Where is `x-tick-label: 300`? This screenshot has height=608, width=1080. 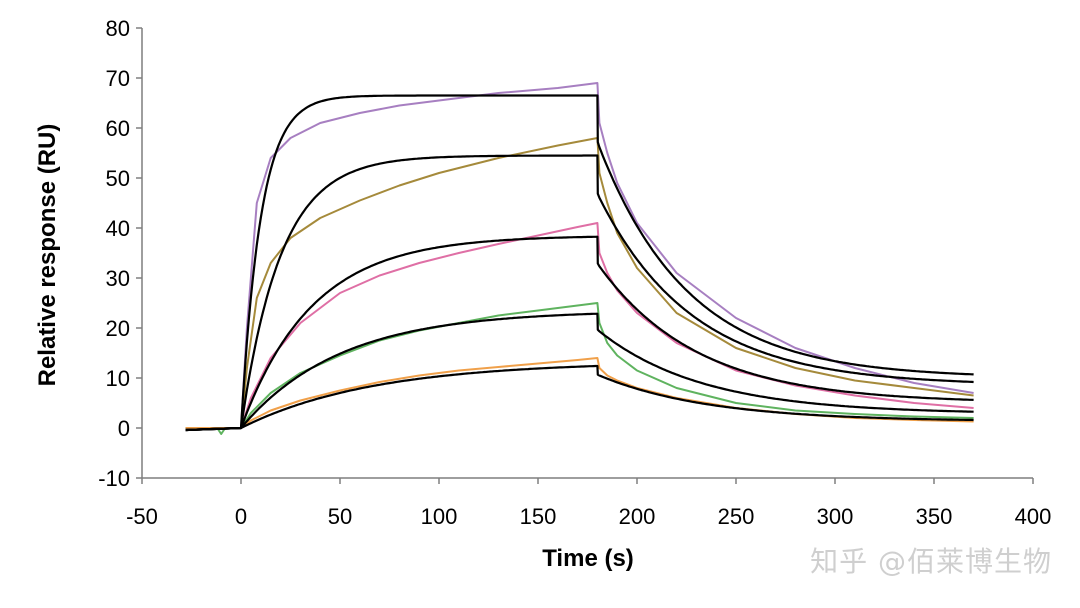 x-tick-label: 300 is located at coordinates (835, 516).